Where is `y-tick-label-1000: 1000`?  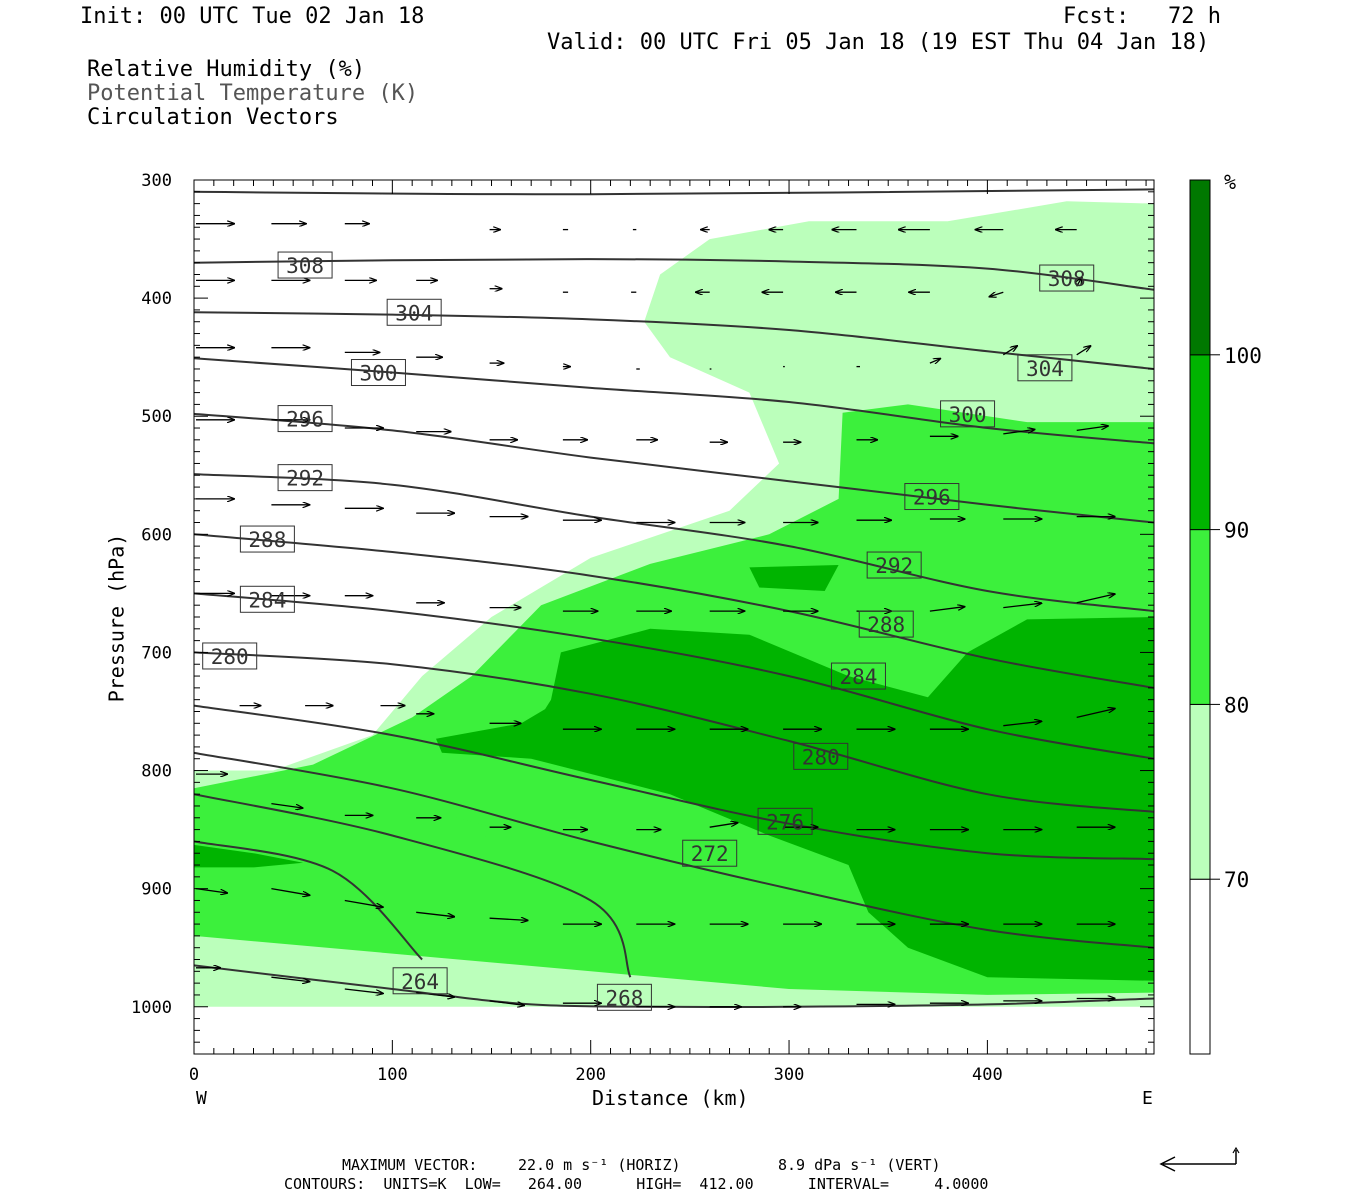
y-tick-label-1000: 1000 is located at coordinates (151, 1008).